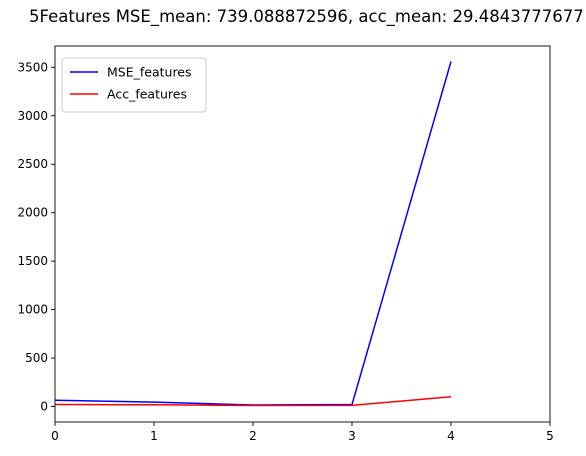  What do you see at coordinates (253, 436) in the screenshot?
I see `x-tick-label: 2` at bounding box center [253, 436].